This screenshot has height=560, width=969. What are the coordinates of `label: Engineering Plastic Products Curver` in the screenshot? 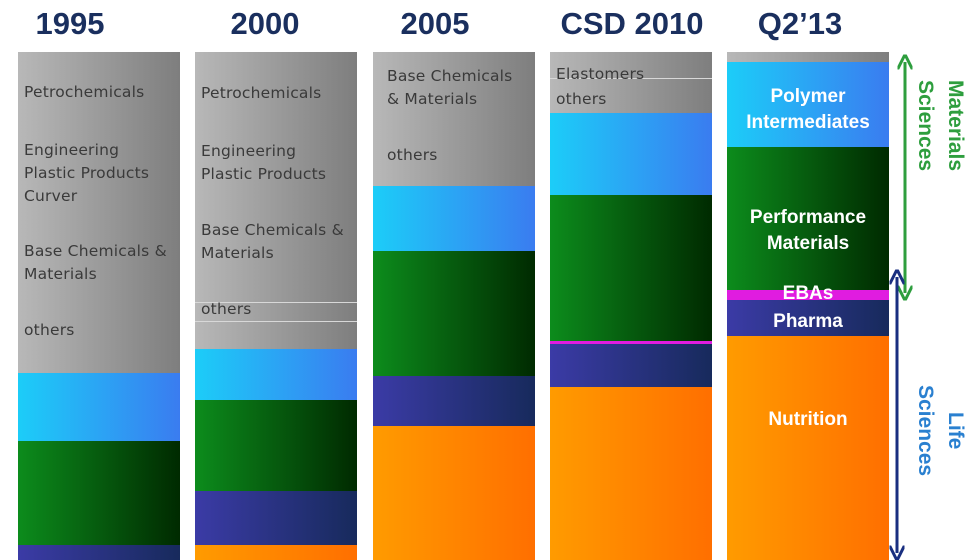 It's located at (86, 173).